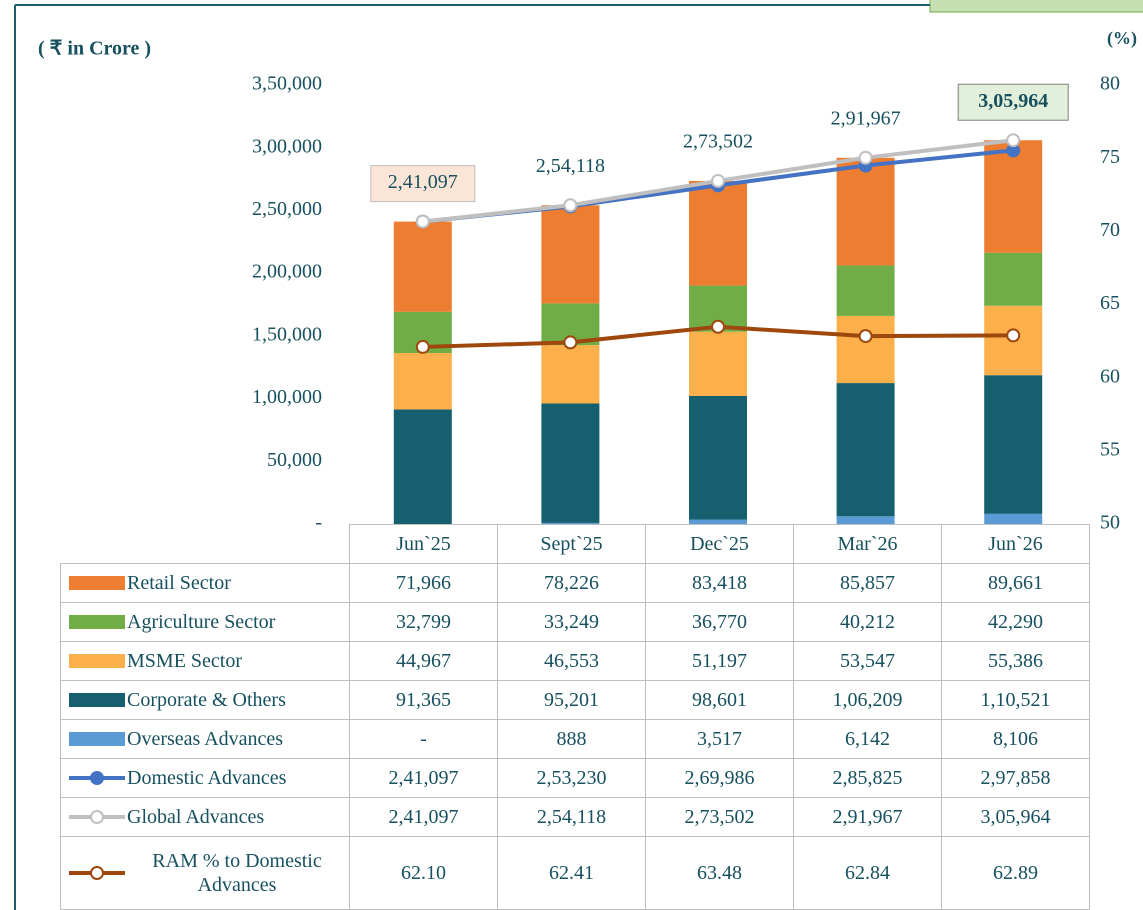  What do you see at coordinates (867, 661) in the screenshot?
I see `table-value: 53,547` at bounding box center [867, 661].